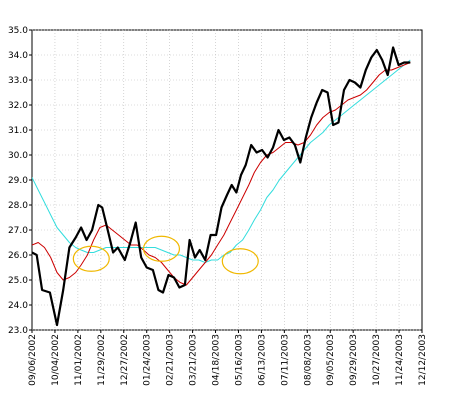 The height and width of the screenshot is (404, 450). What do you see at coordinates (125, 360) in the screenshot?
I see `x-tick-label: 12/27/2002` at bounding box center [125, 360].